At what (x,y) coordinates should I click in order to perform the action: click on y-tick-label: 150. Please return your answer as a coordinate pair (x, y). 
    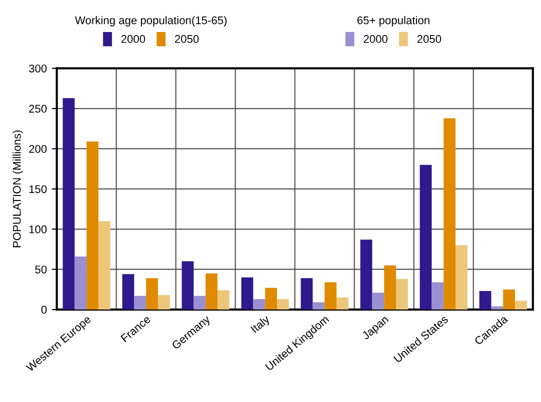
    Looking at the image, I should click on (38, 189).